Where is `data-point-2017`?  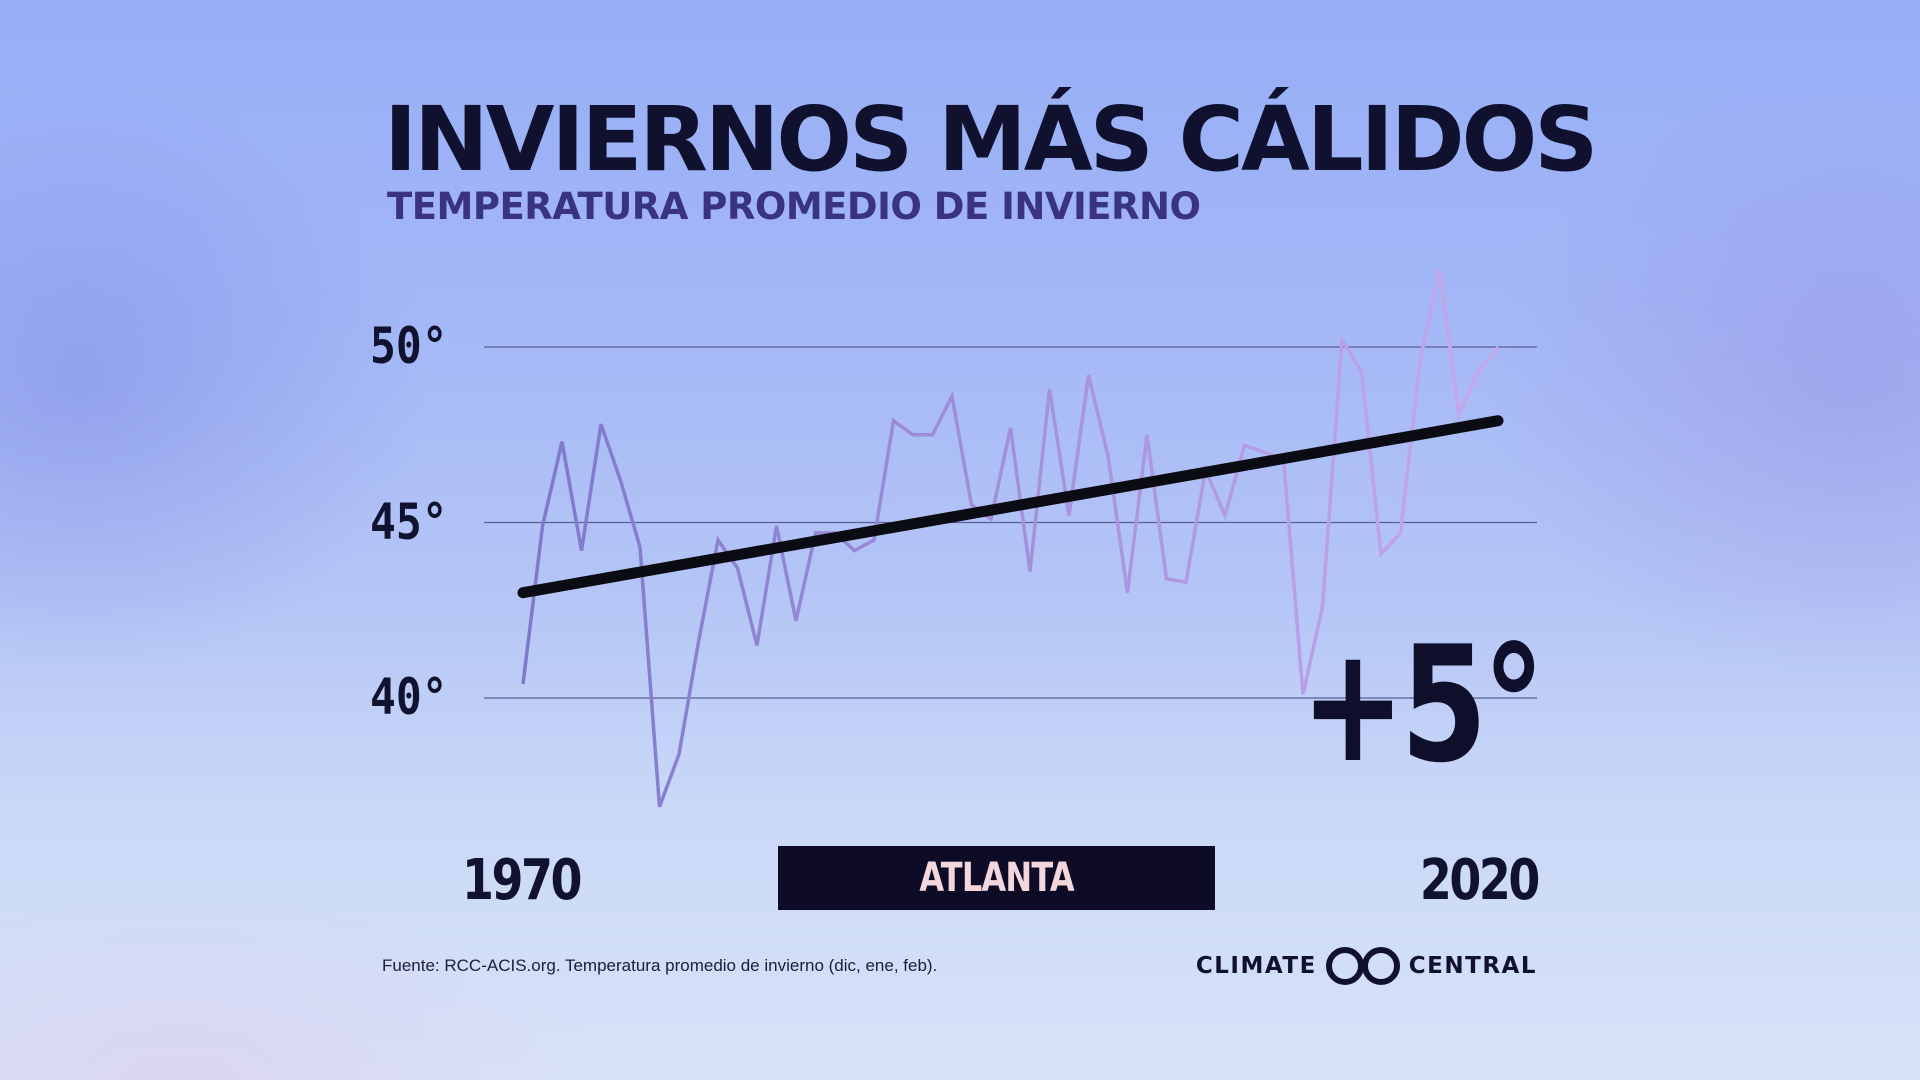 data-point-2017 is located at coordinates (1440, 270).